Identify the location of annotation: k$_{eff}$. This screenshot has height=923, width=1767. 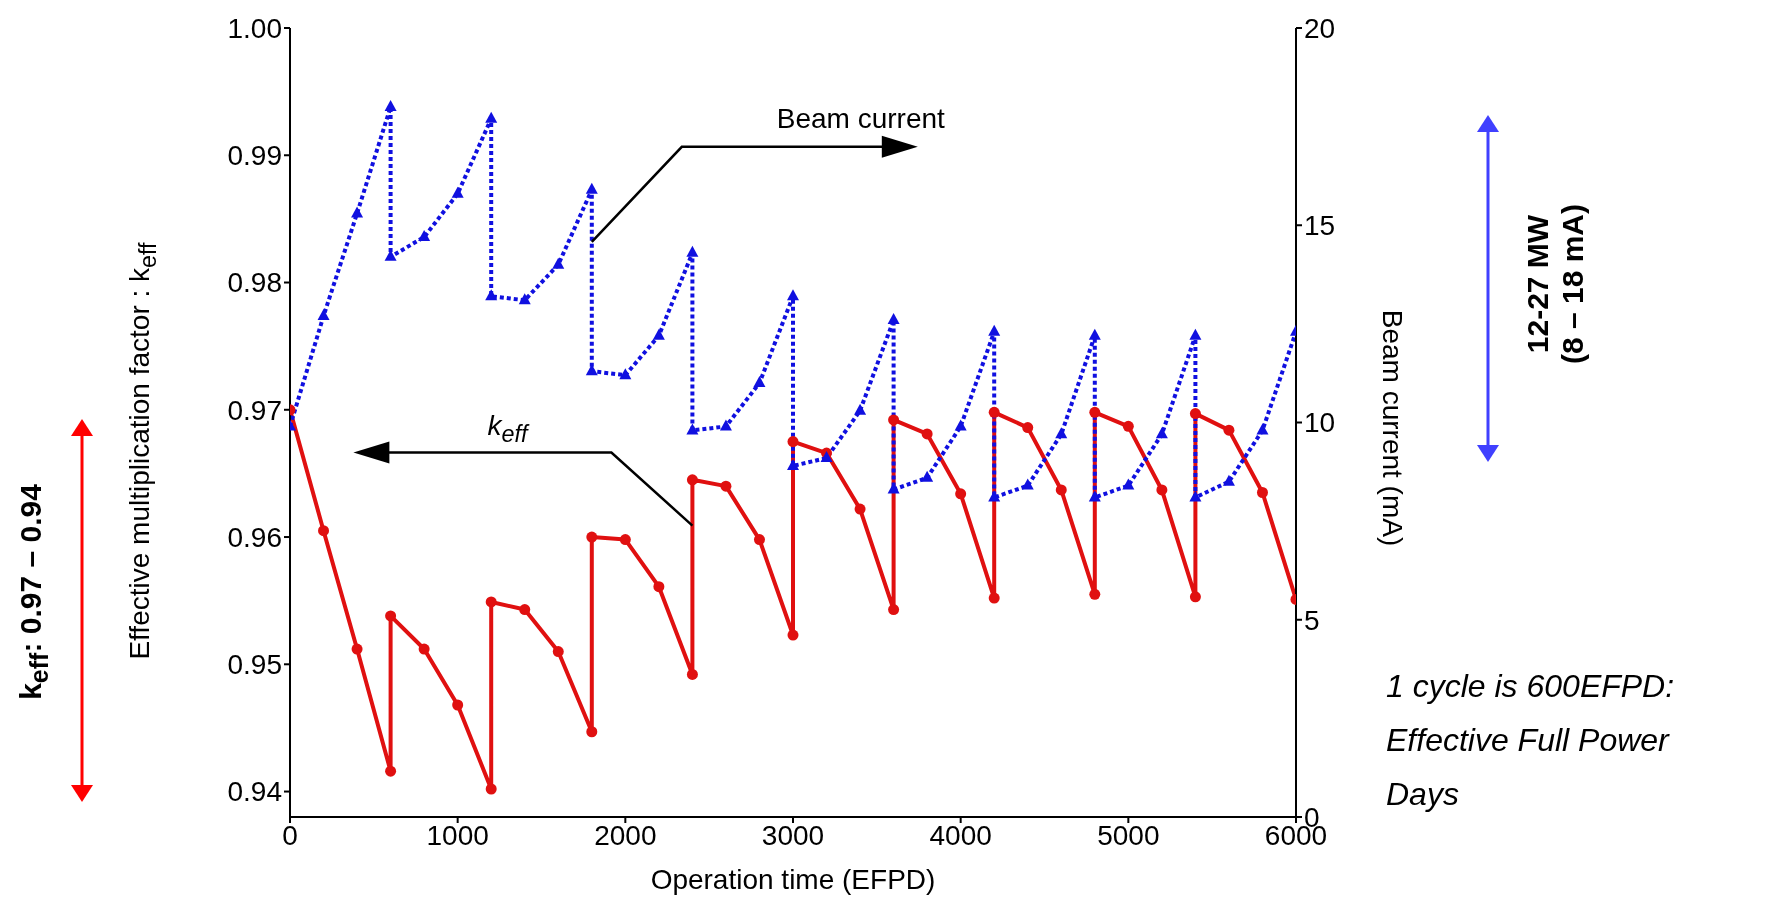
(507, 428).